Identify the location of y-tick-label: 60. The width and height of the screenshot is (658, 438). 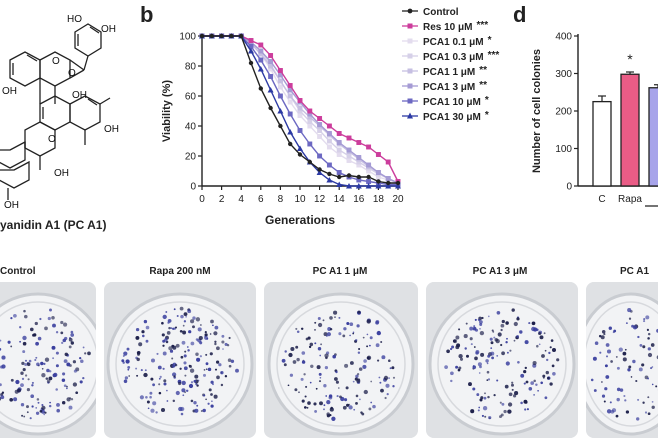
(191, 97).